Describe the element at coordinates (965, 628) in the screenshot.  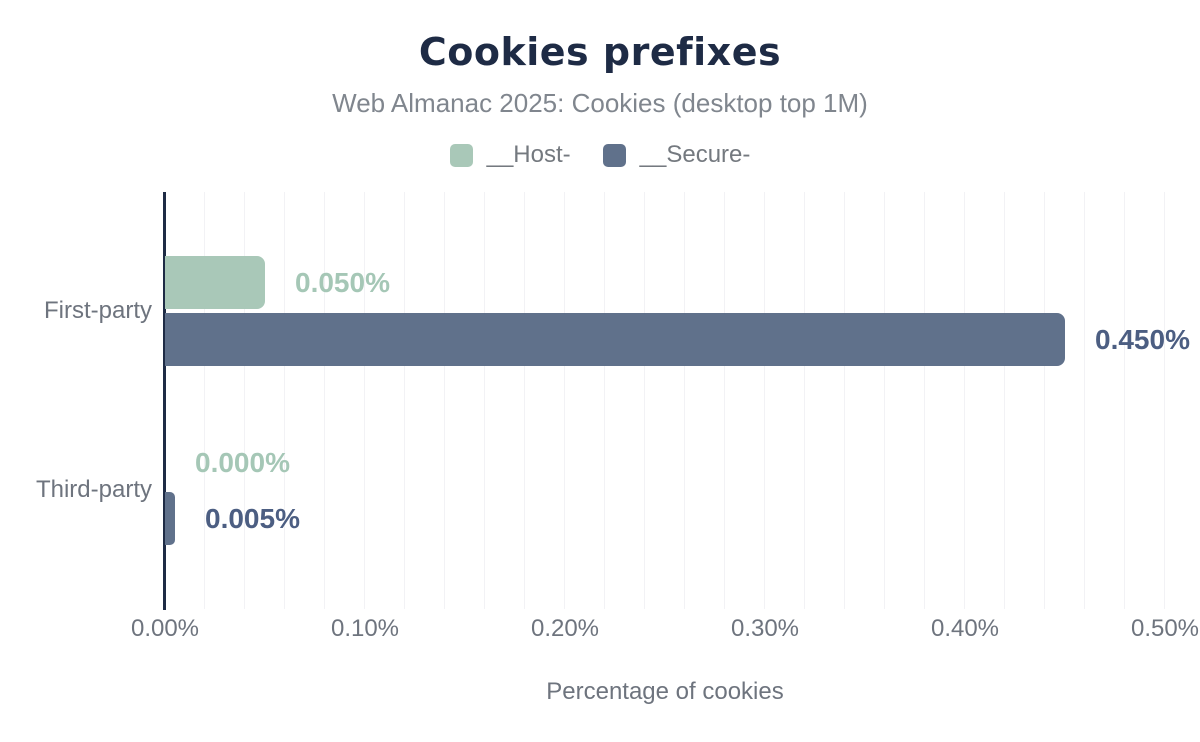
I see `x-tick-label: 0.40%` at that location.